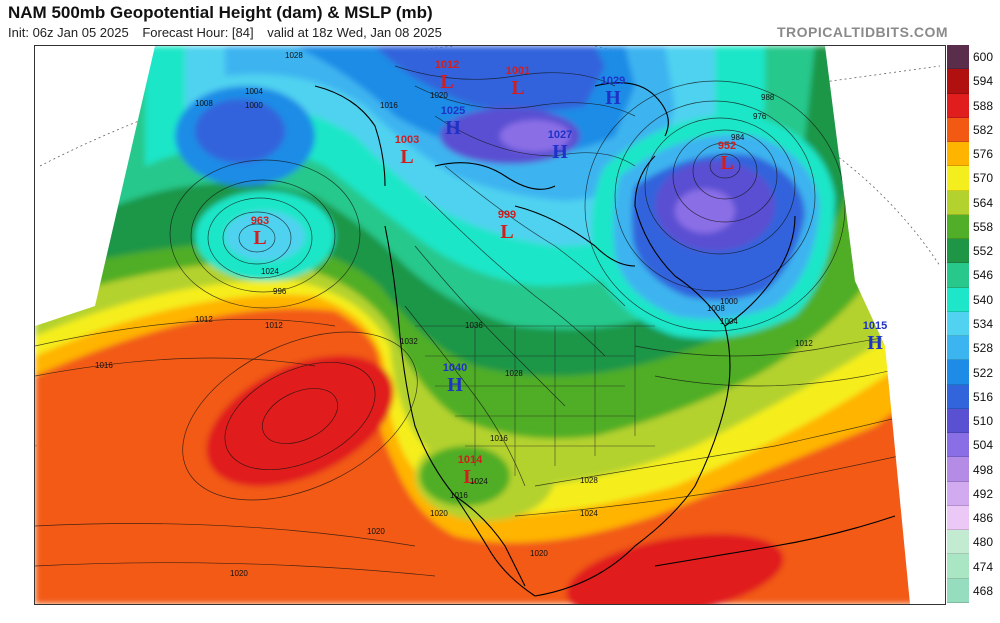 This screenshot has width=1000, height=623. I want to click on pressure-value: 1003, so click(407, 140).